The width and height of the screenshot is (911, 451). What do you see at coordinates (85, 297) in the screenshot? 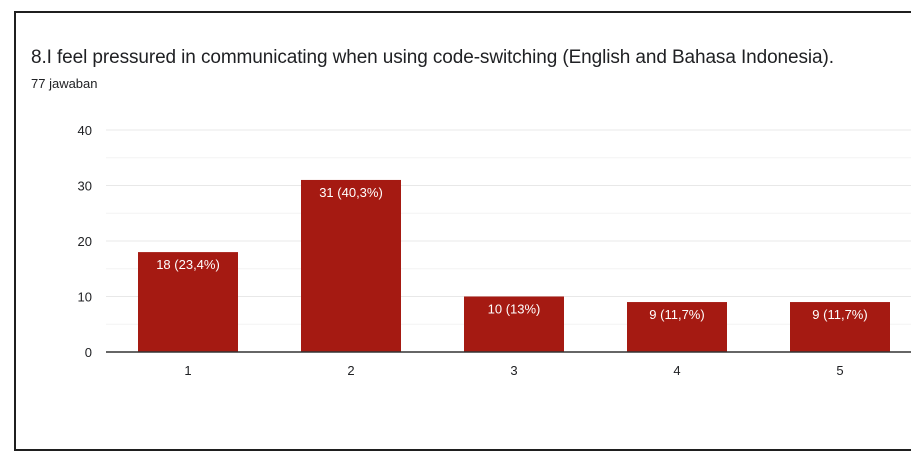
I see `y-tick-label: 10` at bounding box center [85, 297].